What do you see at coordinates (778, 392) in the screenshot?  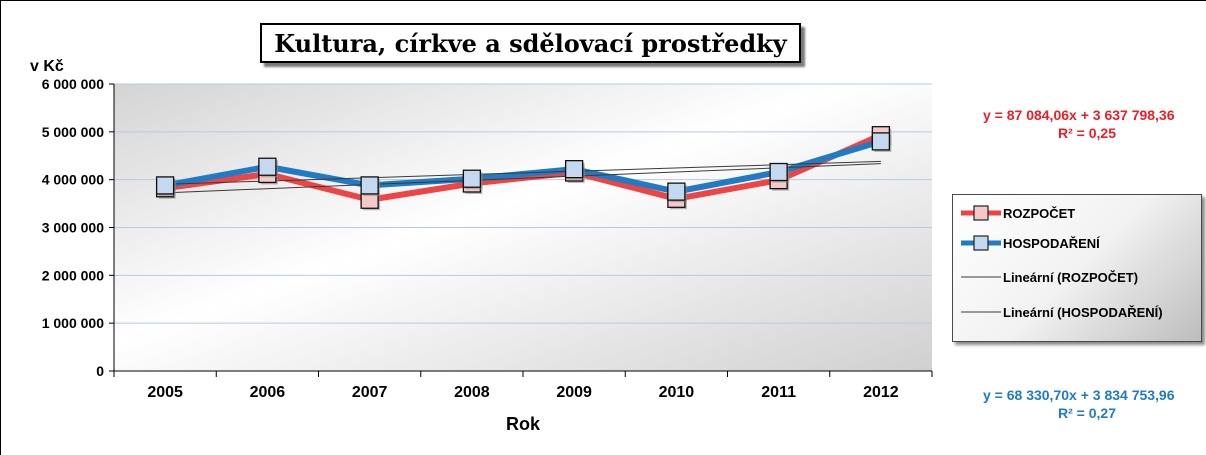 I see `x-tick-label: 2011` at bounding box center [778, 392].